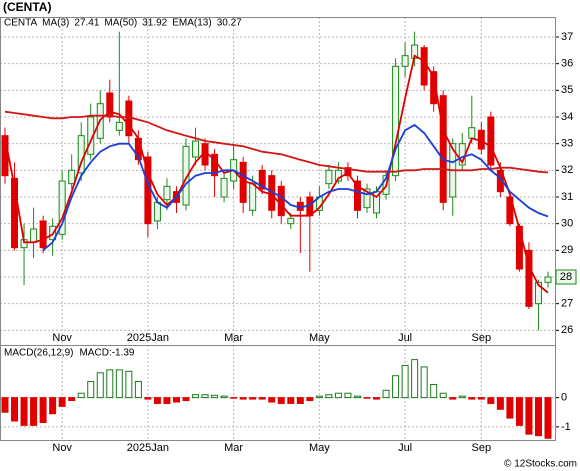 This screenshot has width=580, height=471. I want to click on legend-name: MA(3), so click(55, 23).